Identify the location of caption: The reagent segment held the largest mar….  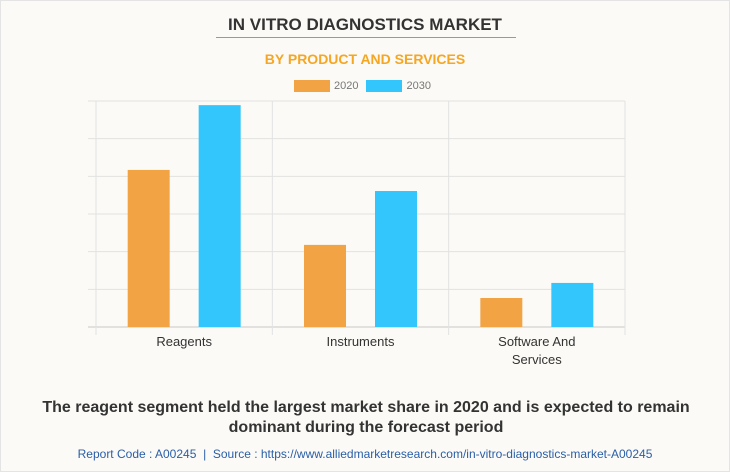
(366, 417).